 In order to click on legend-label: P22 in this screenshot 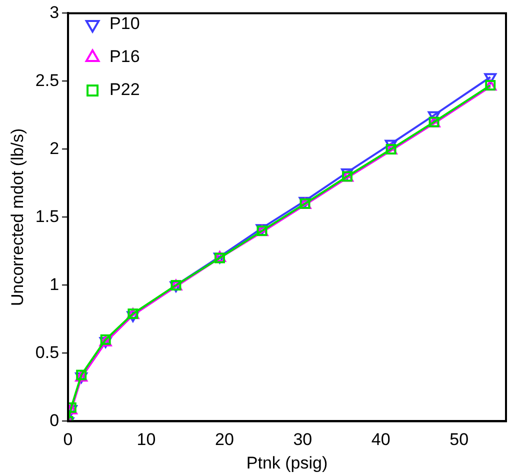, I will do `click(125, 90)`.